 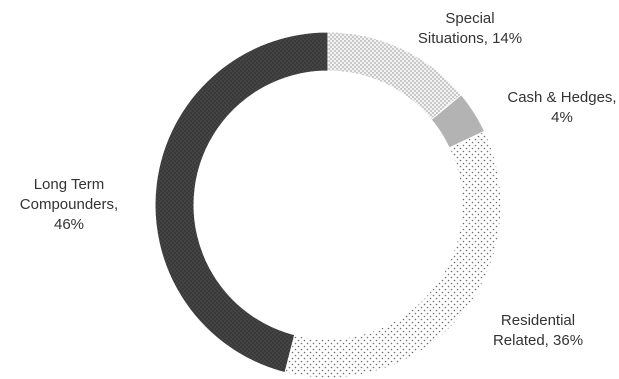 What do you see at coordinates (538, 320) in the screenshot?
I see `data-label-line: Residential` at bounding box center [538, 320].